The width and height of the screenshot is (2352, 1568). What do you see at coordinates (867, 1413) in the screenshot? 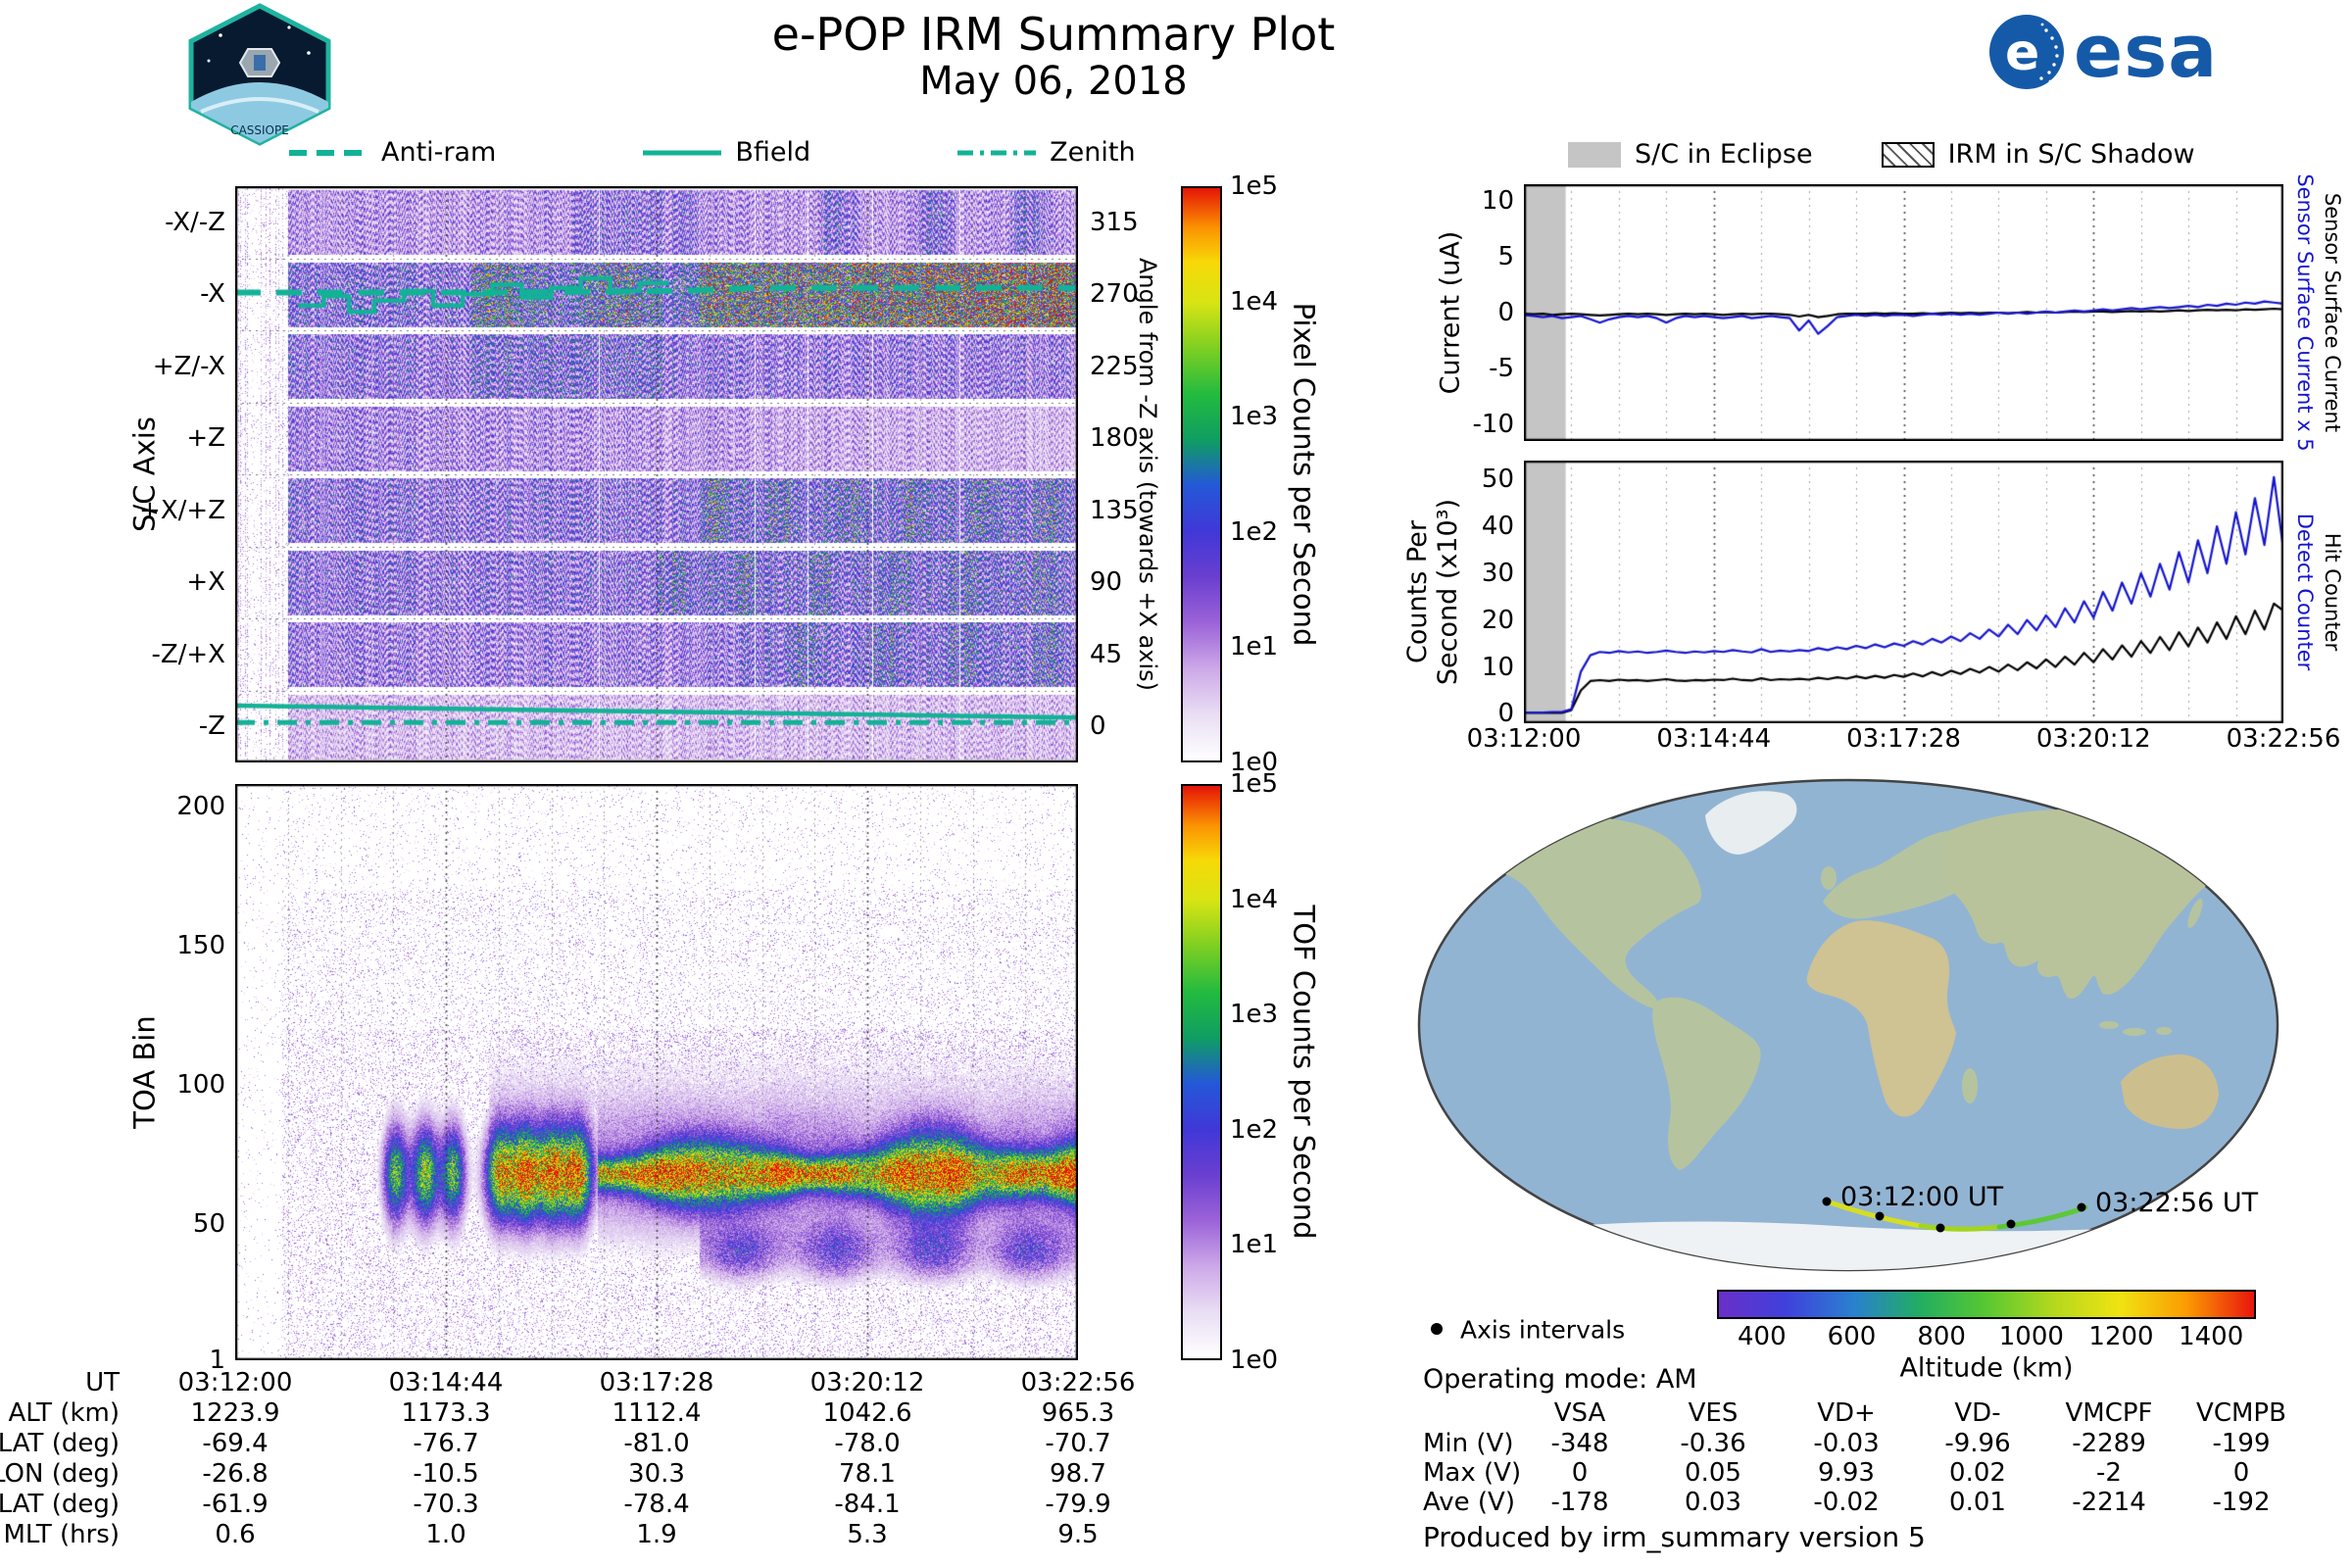
I see `left-table-cell-1-3: 1042.6` at bounding box center [867, 1413].